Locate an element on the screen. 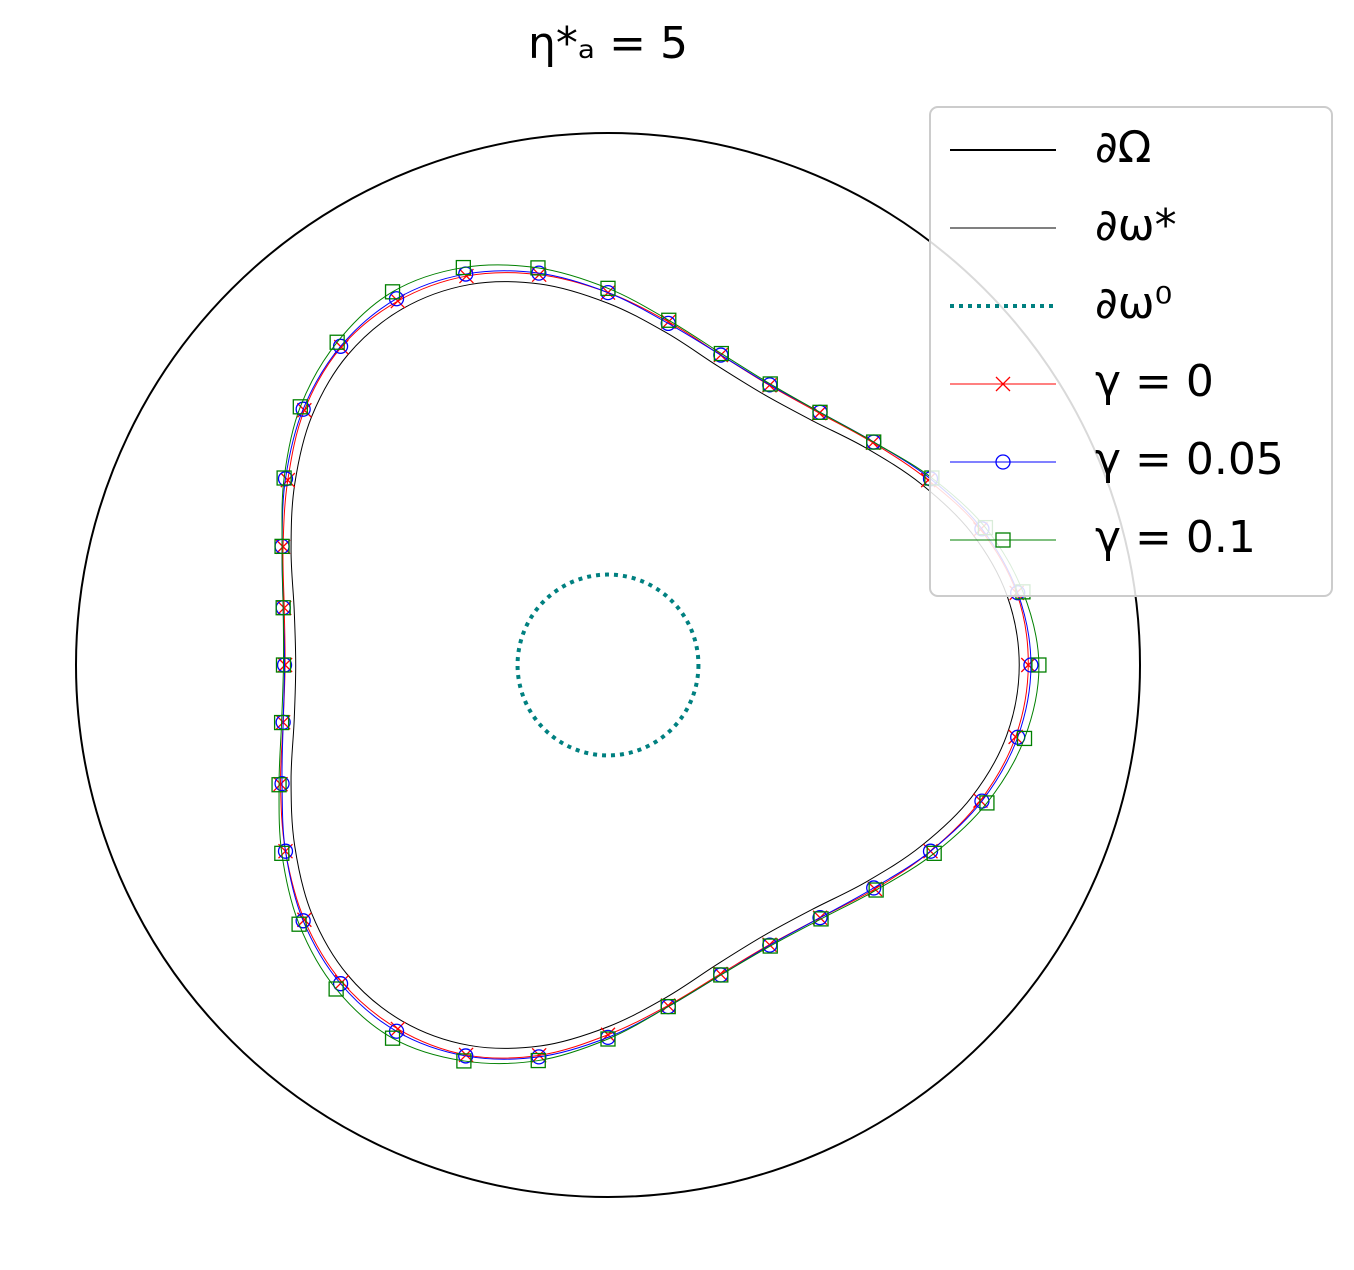 This screenshot has width=1354, height=1270. legend-label: γ = 0.05 is located at coordinates (1189, 459).